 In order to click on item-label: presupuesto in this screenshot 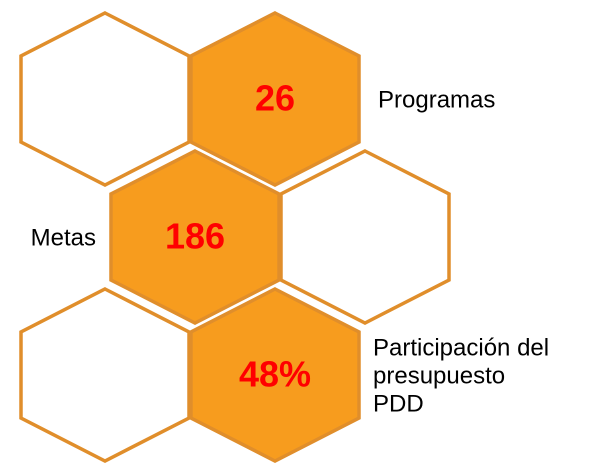, I will do `click(439, 375)`.